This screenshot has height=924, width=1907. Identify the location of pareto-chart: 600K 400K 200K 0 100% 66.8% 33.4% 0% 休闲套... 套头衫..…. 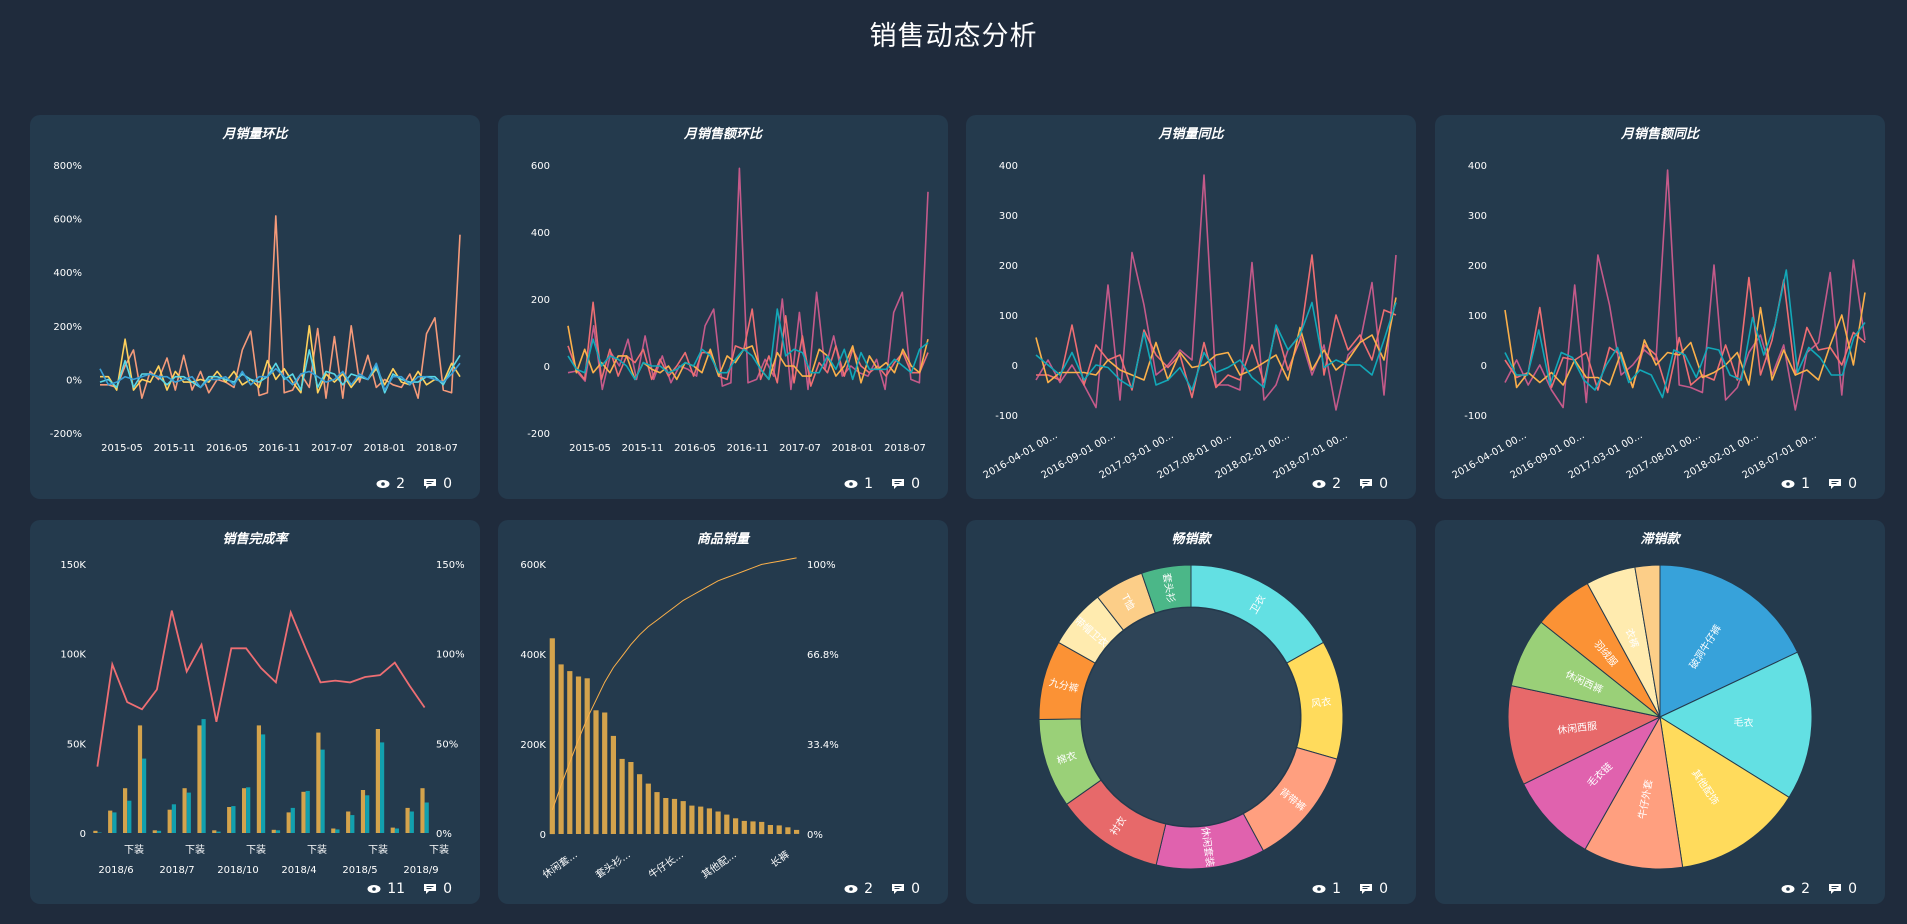
(723, 712).